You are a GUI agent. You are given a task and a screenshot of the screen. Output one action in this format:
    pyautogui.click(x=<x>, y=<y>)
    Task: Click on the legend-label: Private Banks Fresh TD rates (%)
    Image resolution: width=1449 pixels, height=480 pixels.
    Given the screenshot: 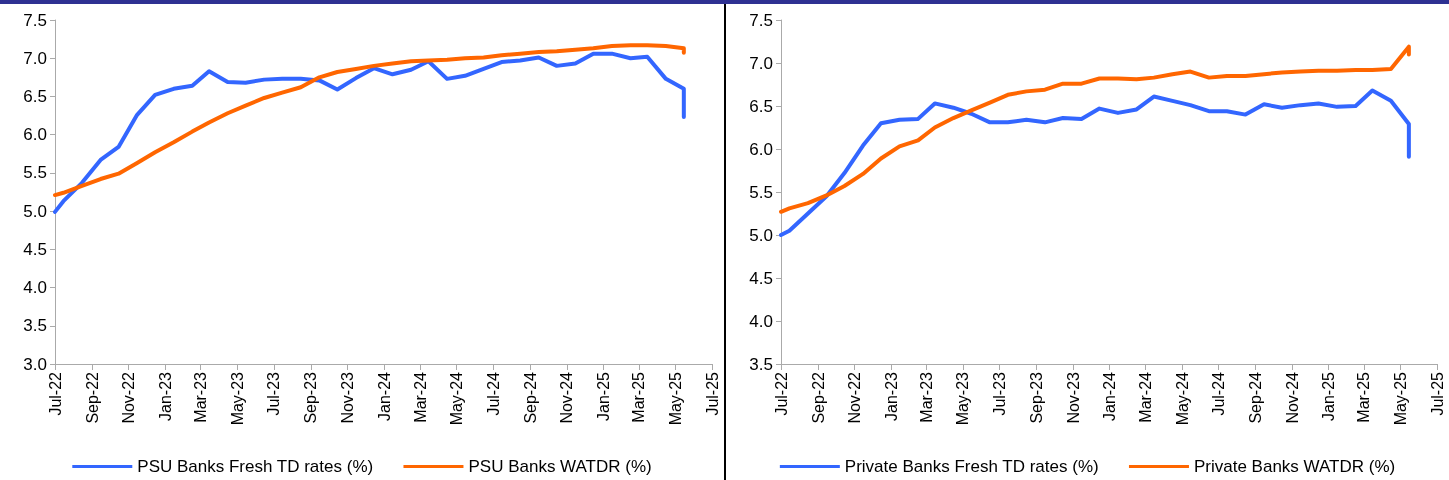 What is the action you would take?
    pyautogui.click(x=971, y=466)
    